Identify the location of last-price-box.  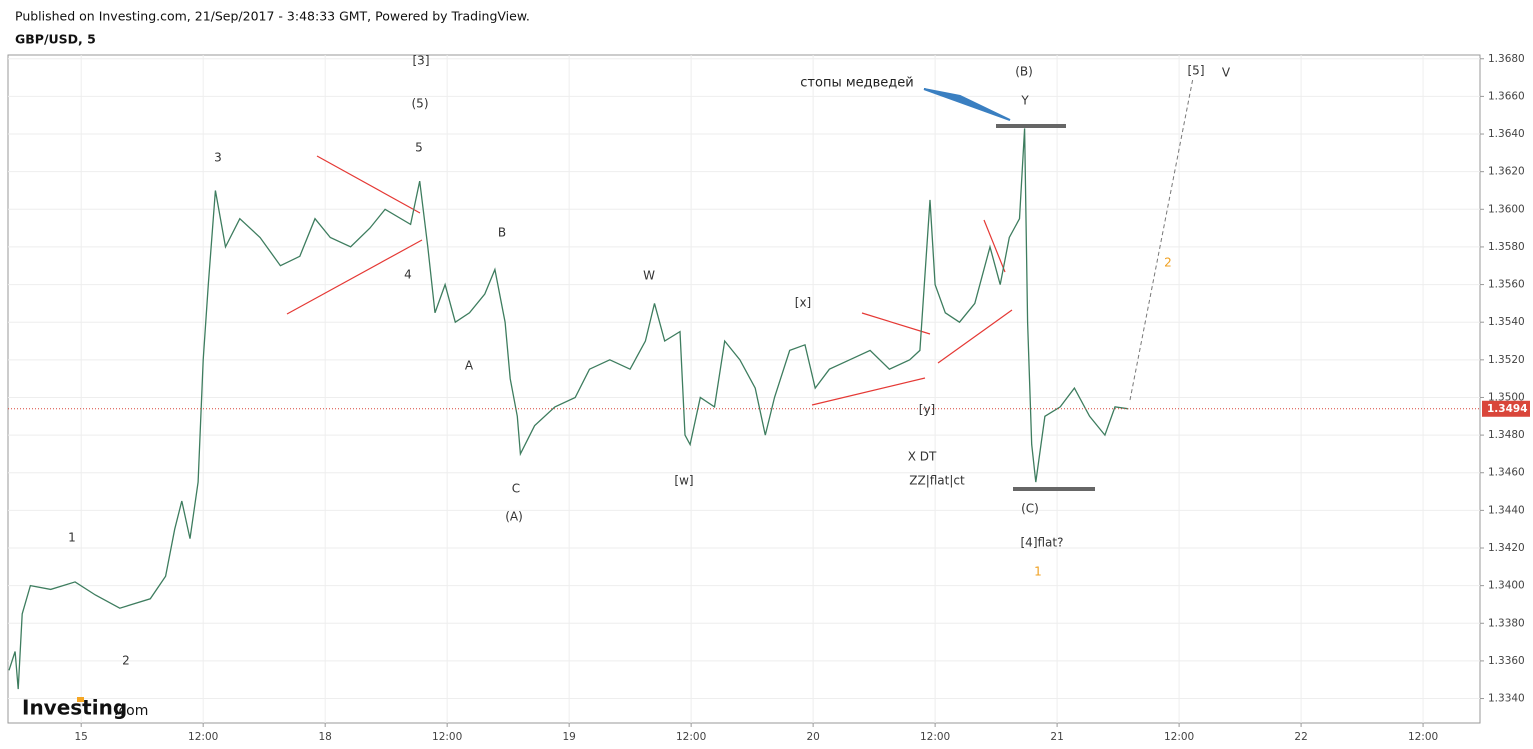
(1506, 408).